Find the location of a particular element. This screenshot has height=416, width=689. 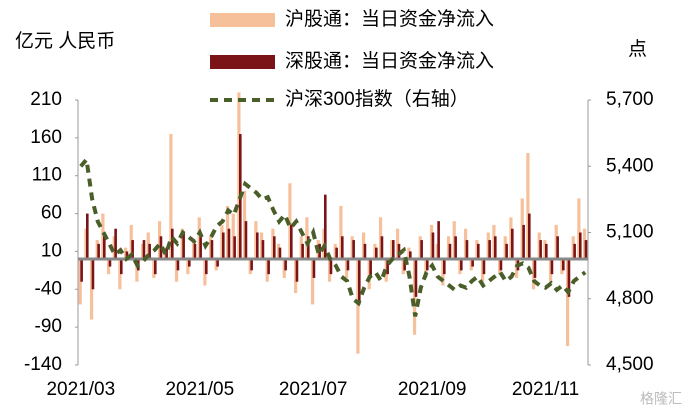

y-tick-label: 110 is located at coordinates (47, 175).